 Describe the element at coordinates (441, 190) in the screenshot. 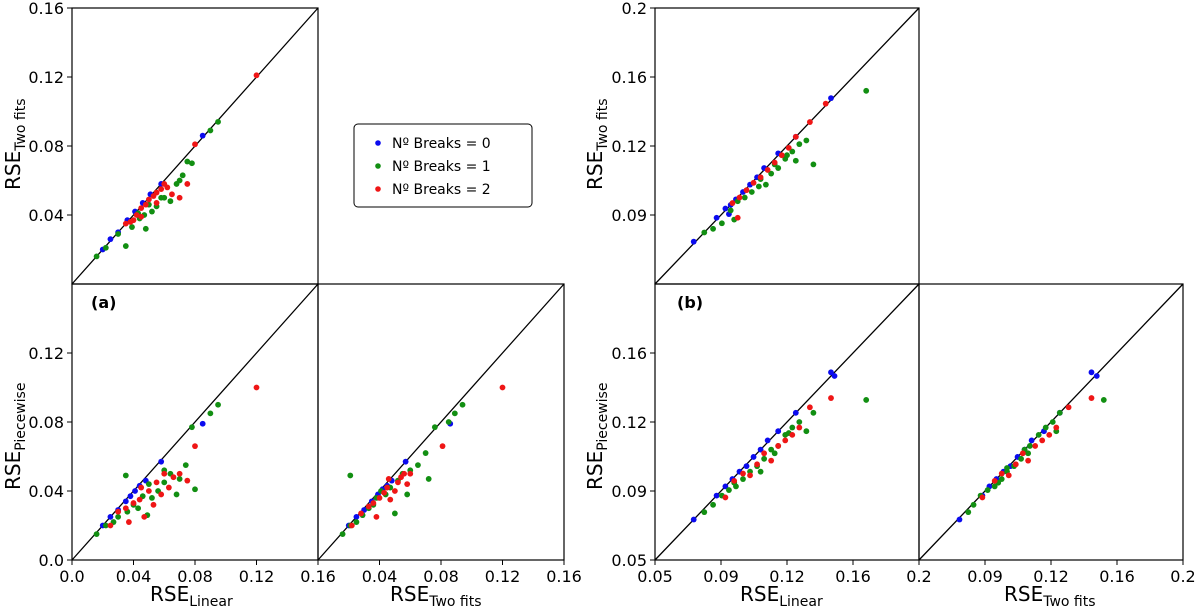

I see `legend-label-breaks2: Nº Breaks = 2` at that location.